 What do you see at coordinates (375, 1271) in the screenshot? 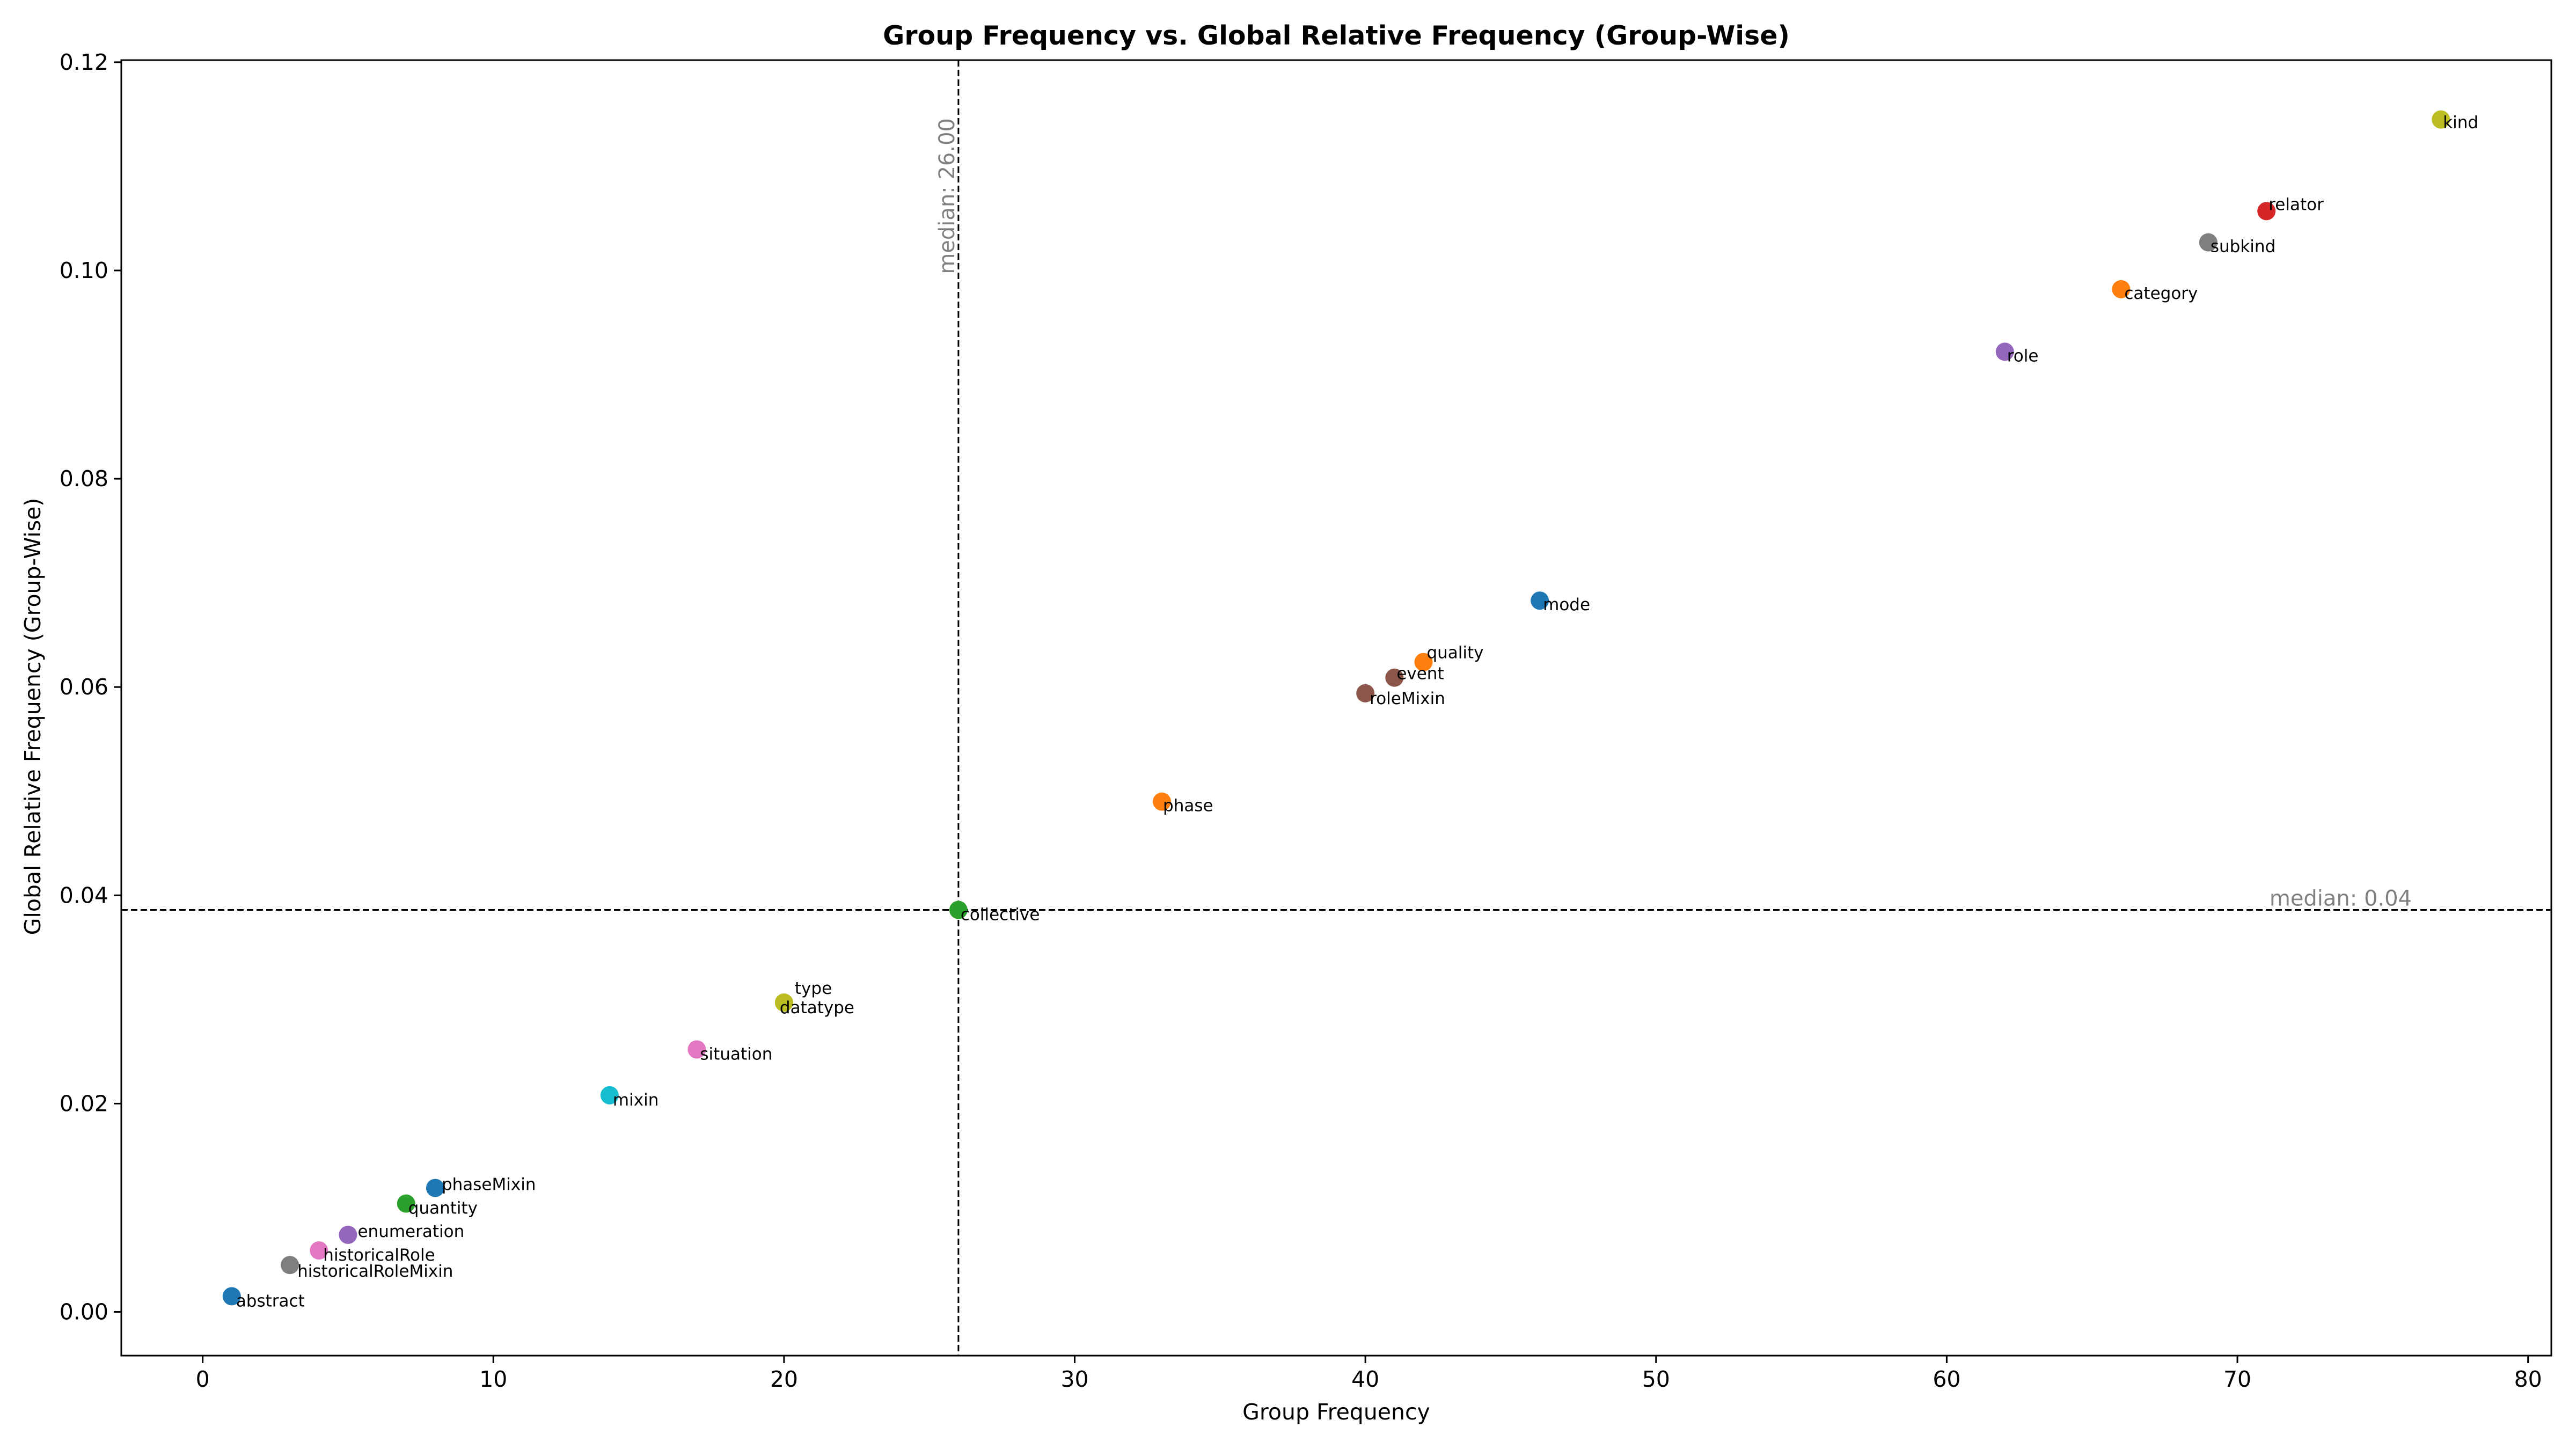
I see `data-point-label: historicalRoleMixin` at bounding box center [375, 1271].